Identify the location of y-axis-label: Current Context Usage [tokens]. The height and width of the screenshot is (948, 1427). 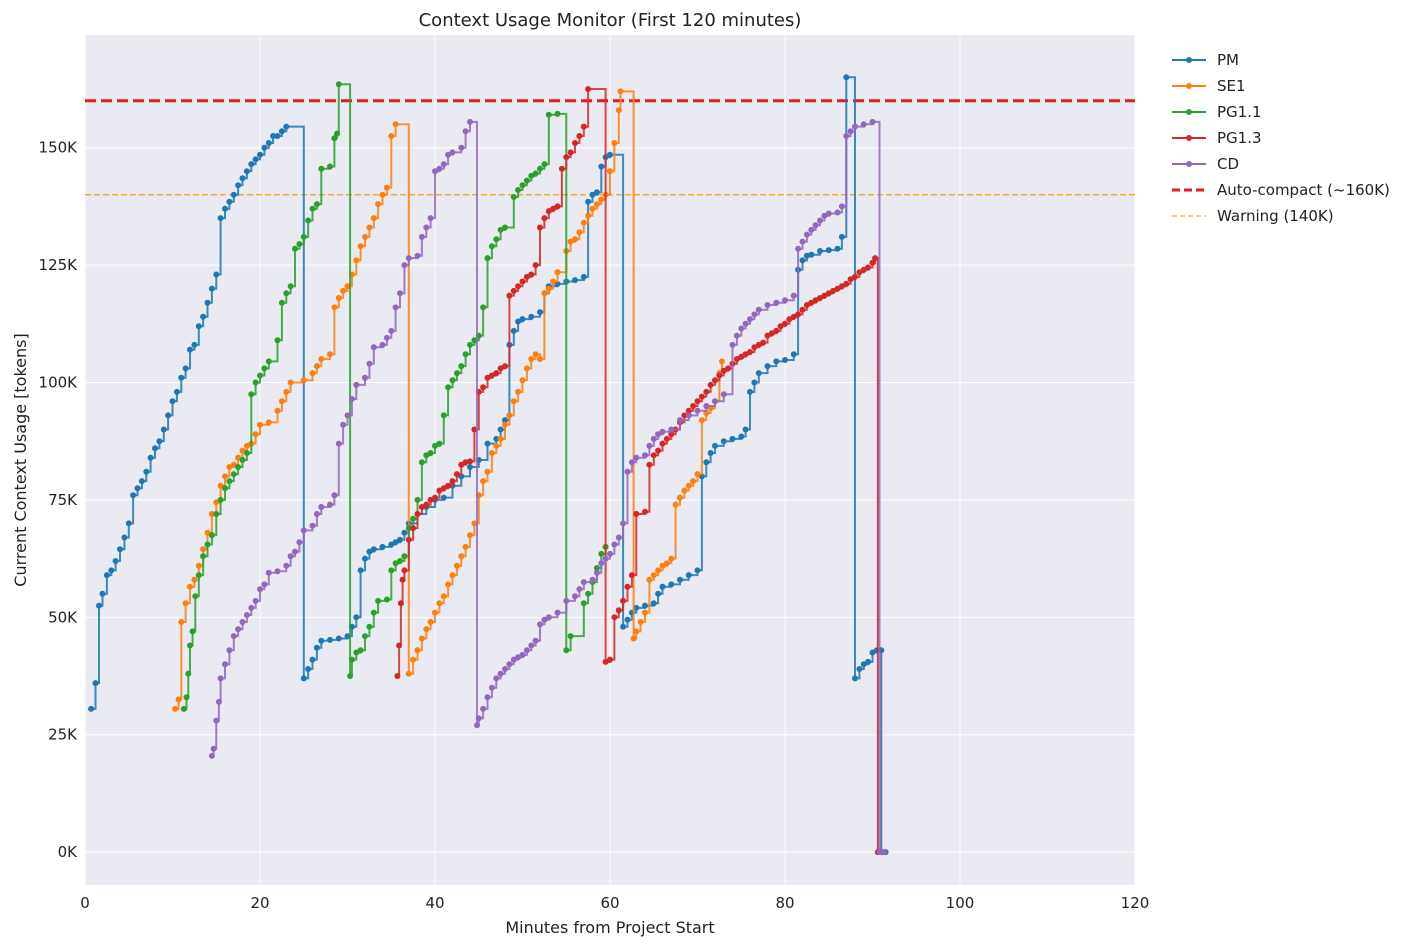
(20, 459).